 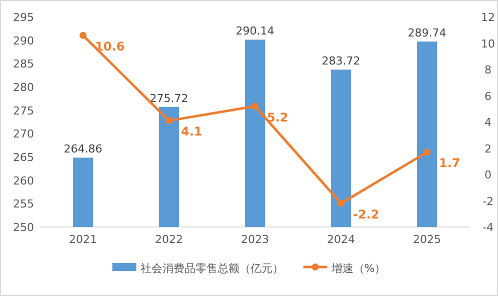 What do you see at coordinates (191, 131) in the screenshot?
I see `data-label: 4.1` at bounding box center [191, 131].